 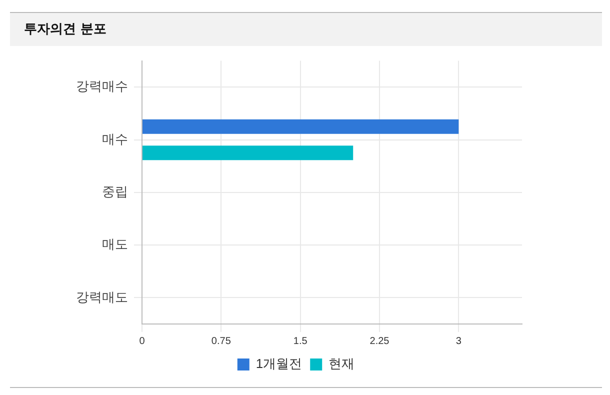 What do you see at coordinates (115, 244) in the screenshot?
I see `y-tick-label: 매도` at bounding box center [115, 244].